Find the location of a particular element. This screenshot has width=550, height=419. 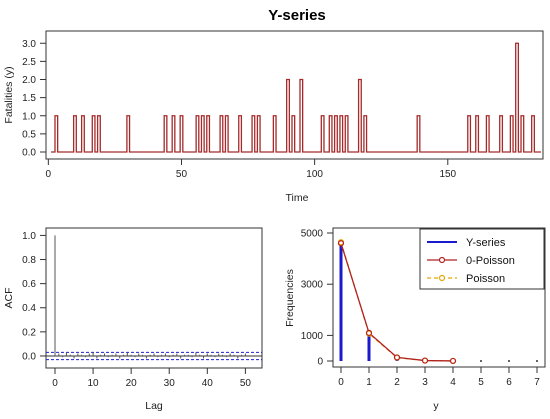

y-tick-label: 2.0 is located at coordinates (29, 80).